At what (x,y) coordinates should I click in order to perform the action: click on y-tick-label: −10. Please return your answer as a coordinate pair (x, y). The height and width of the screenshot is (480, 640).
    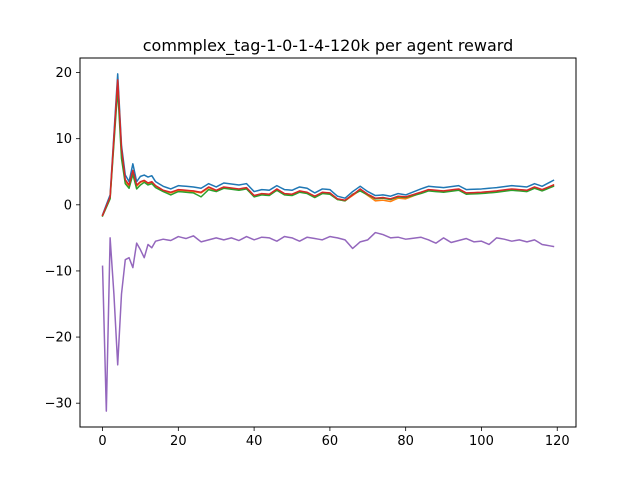
    Looking at the image, I should click on (58, 271).